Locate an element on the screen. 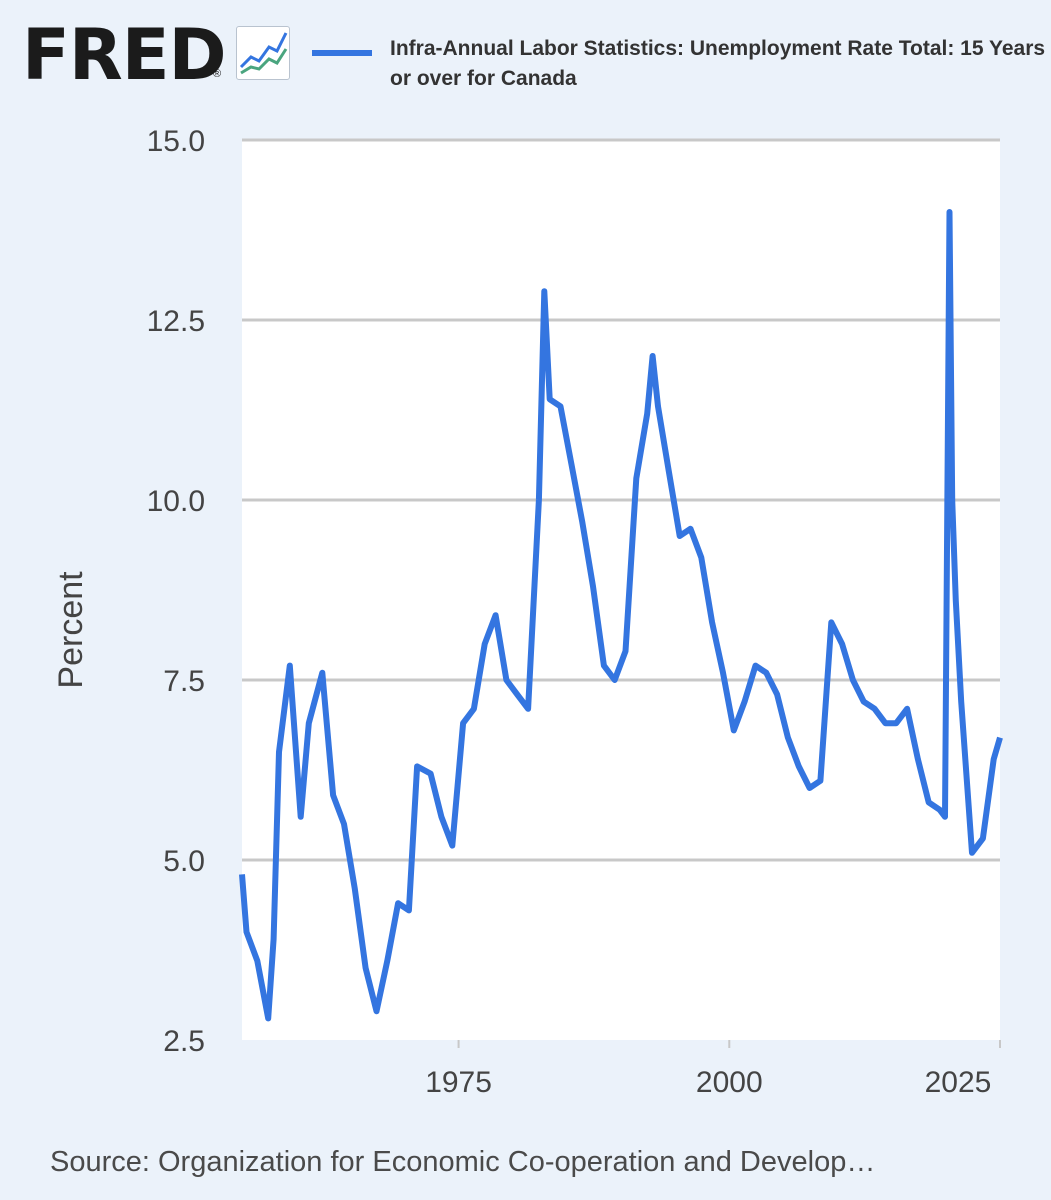 This screenshot has height=1200, width=1051. y-axis-title: Percent is located at coordinates (71, 630).